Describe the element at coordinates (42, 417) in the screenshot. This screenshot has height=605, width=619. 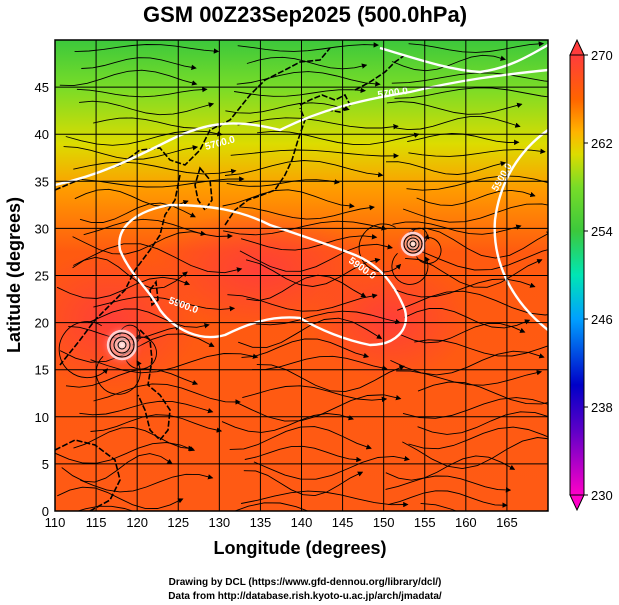
I see `y-tick-label: 10` at that location.